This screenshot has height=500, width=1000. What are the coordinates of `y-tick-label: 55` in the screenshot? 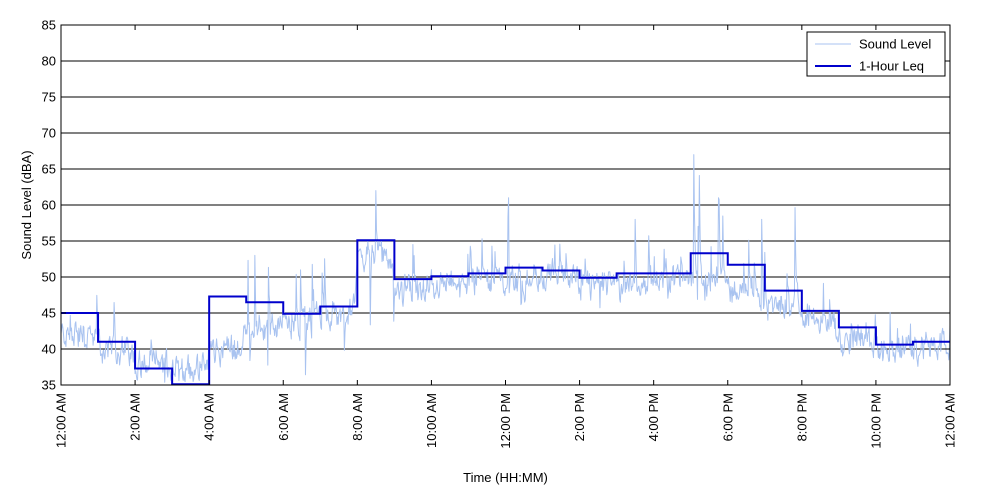 It's located at (49, 241).